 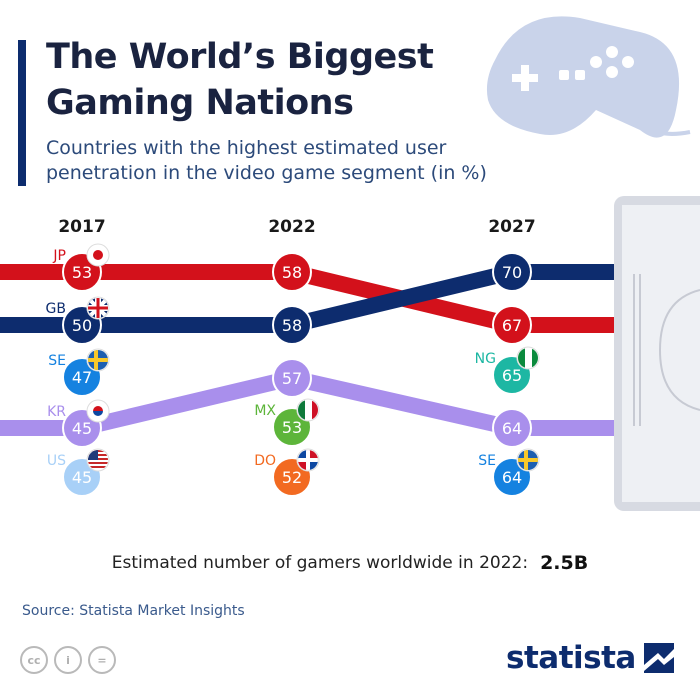 I want to click on country-mx-2022-code-label: MX, so click(x=265, y=411).